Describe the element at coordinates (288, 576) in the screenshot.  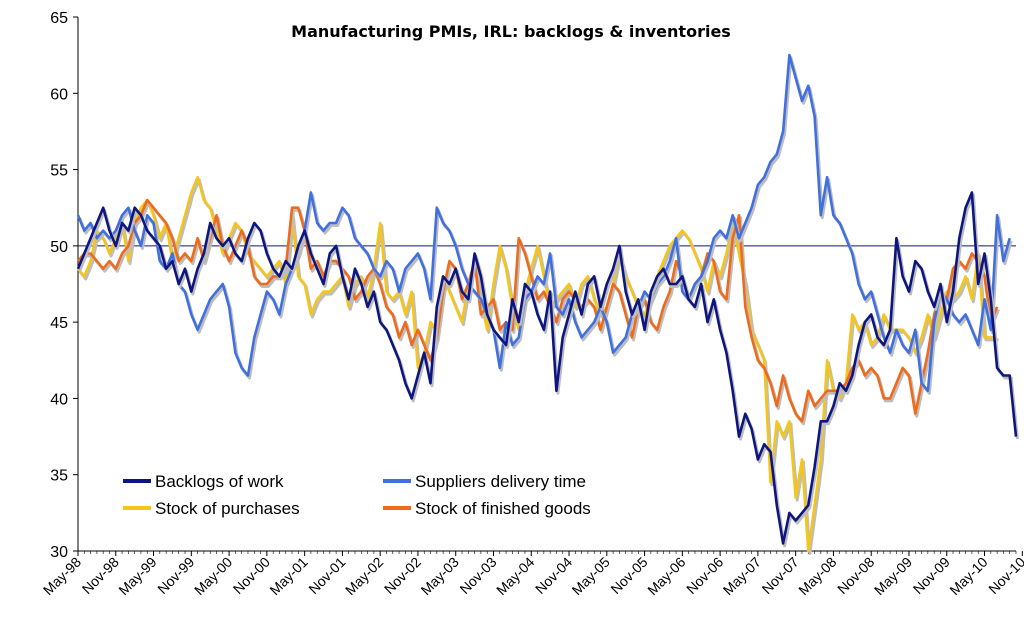
I see `x-tick-label: May-01` at that location.